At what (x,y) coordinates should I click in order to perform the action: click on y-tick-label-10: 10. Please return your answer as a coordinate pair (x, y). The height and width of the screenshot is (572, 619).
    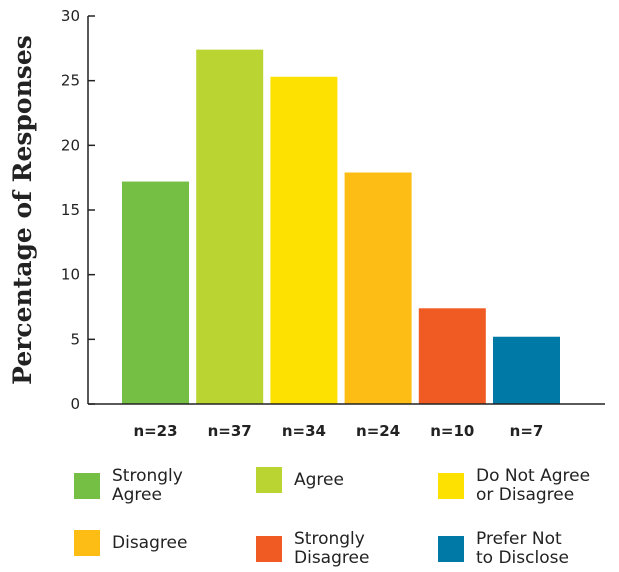
    Looking at the image, I should click on (70, 275).